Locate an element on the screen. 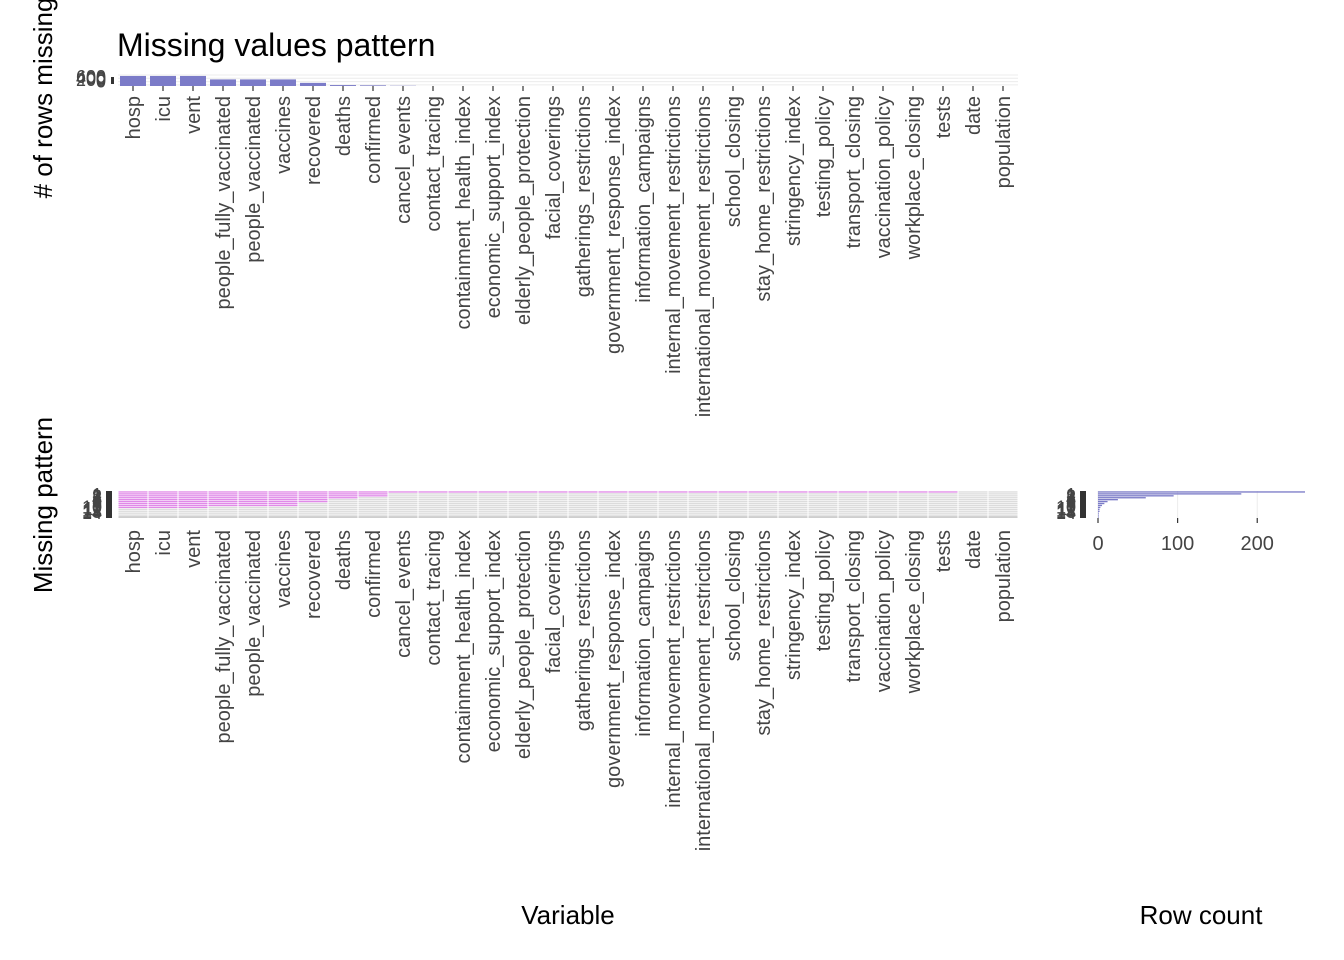 The width and height of the screenshot is (1344, 960). x-tick-label: elderly_people_protection is located at coordinates (524, 644).